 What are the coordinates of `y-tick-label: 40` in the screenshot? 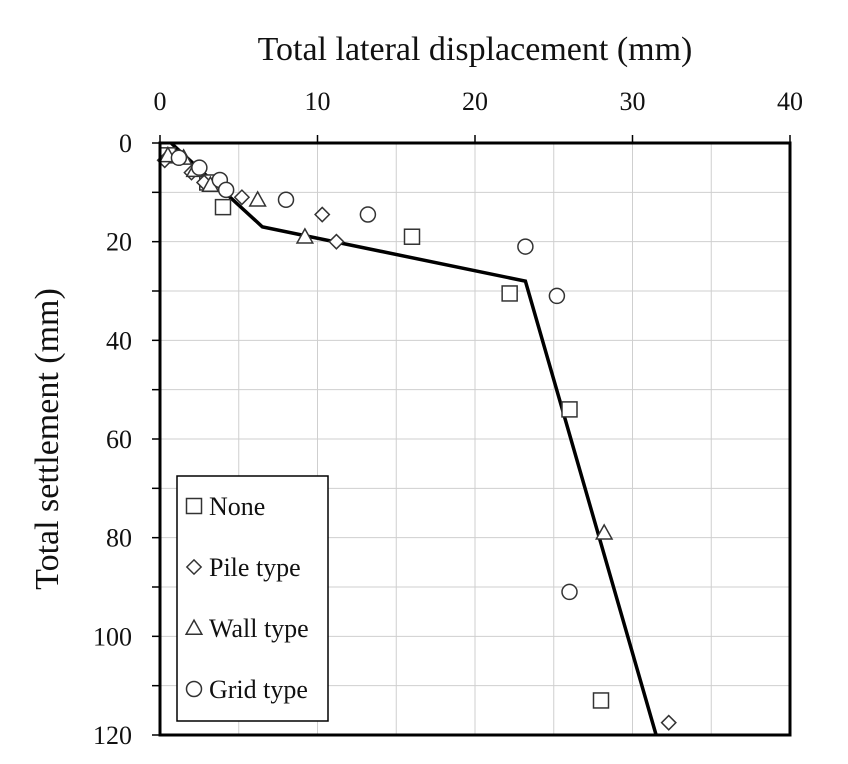 It's located at (119, 340).